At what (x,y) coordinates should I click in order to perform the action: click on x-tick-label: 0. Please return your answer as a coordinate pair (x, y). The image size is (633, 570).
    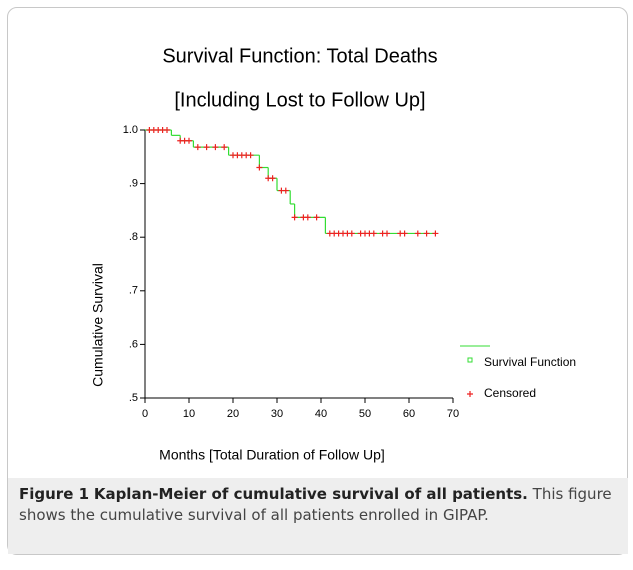
    Looking at the image, I should click on (145, 414).